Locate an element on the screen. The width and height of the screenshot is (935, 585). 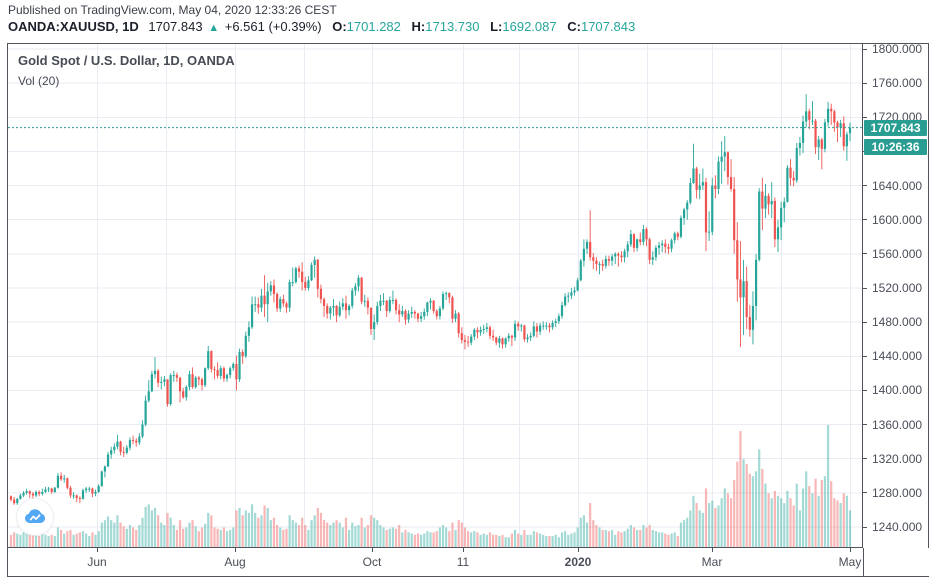
axis-corner is located at coordinates (896, 562).